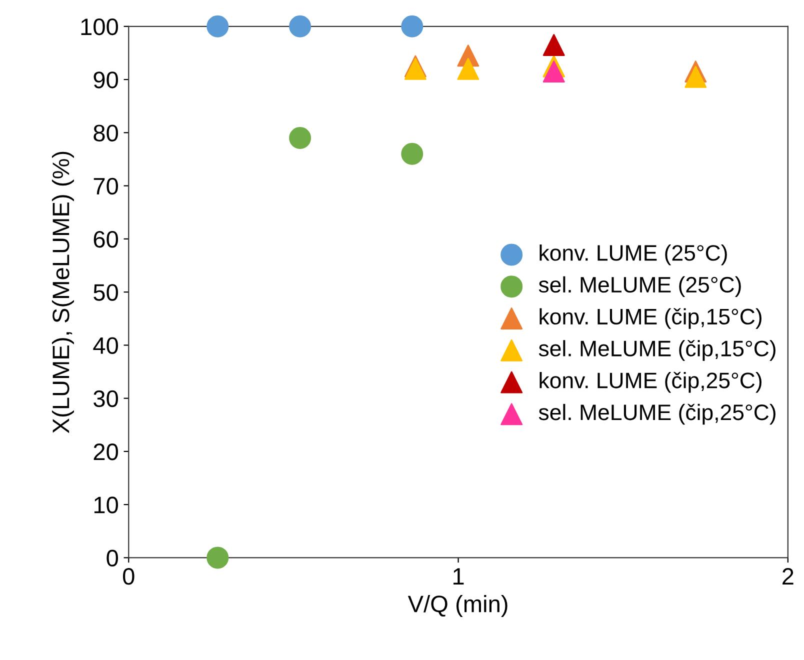 The height and width of the screenshot is (660, 804). What do you see at coordinates (106, 292) in the screenshot?
I see `y-tick-label: 50` at bounding box center [106, 292].